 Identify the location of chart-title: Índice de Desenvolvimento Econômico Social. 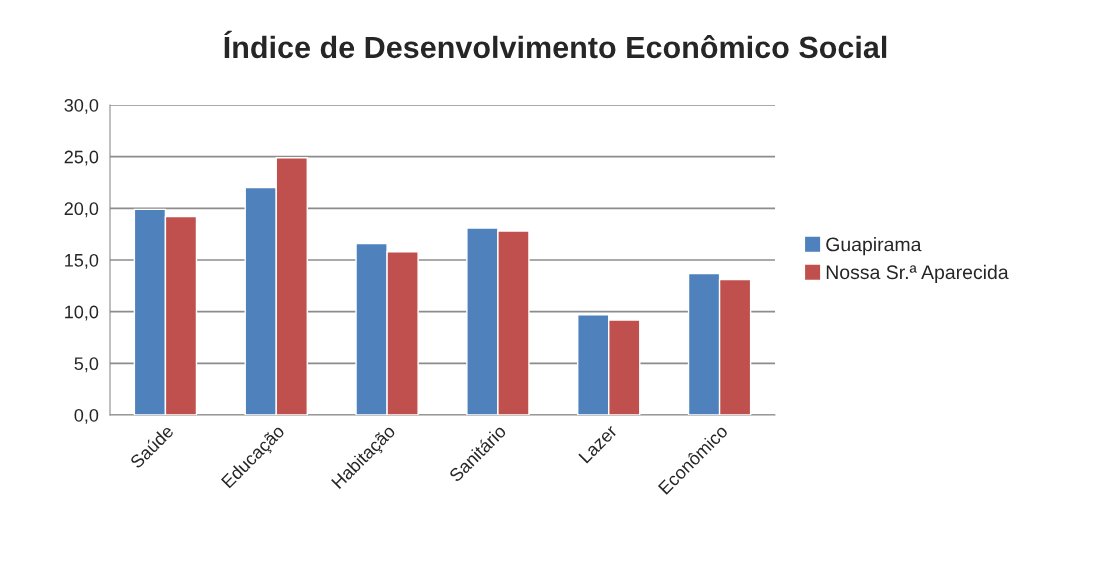
(555, 44).